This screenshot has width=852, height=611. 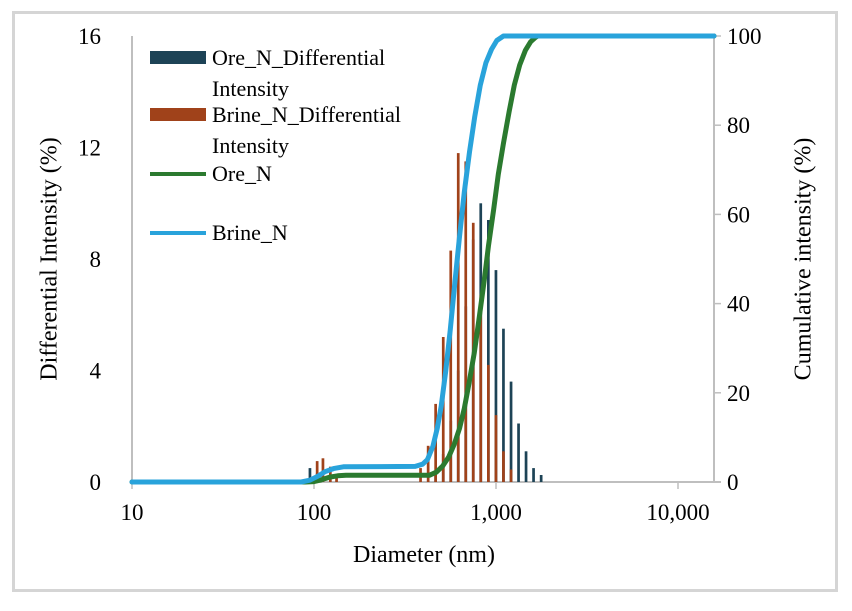 What do you see at coordinates (738, 125) in the screenshot?
I see `y-right-tick-label: 80` at bounding box center [738, 125].